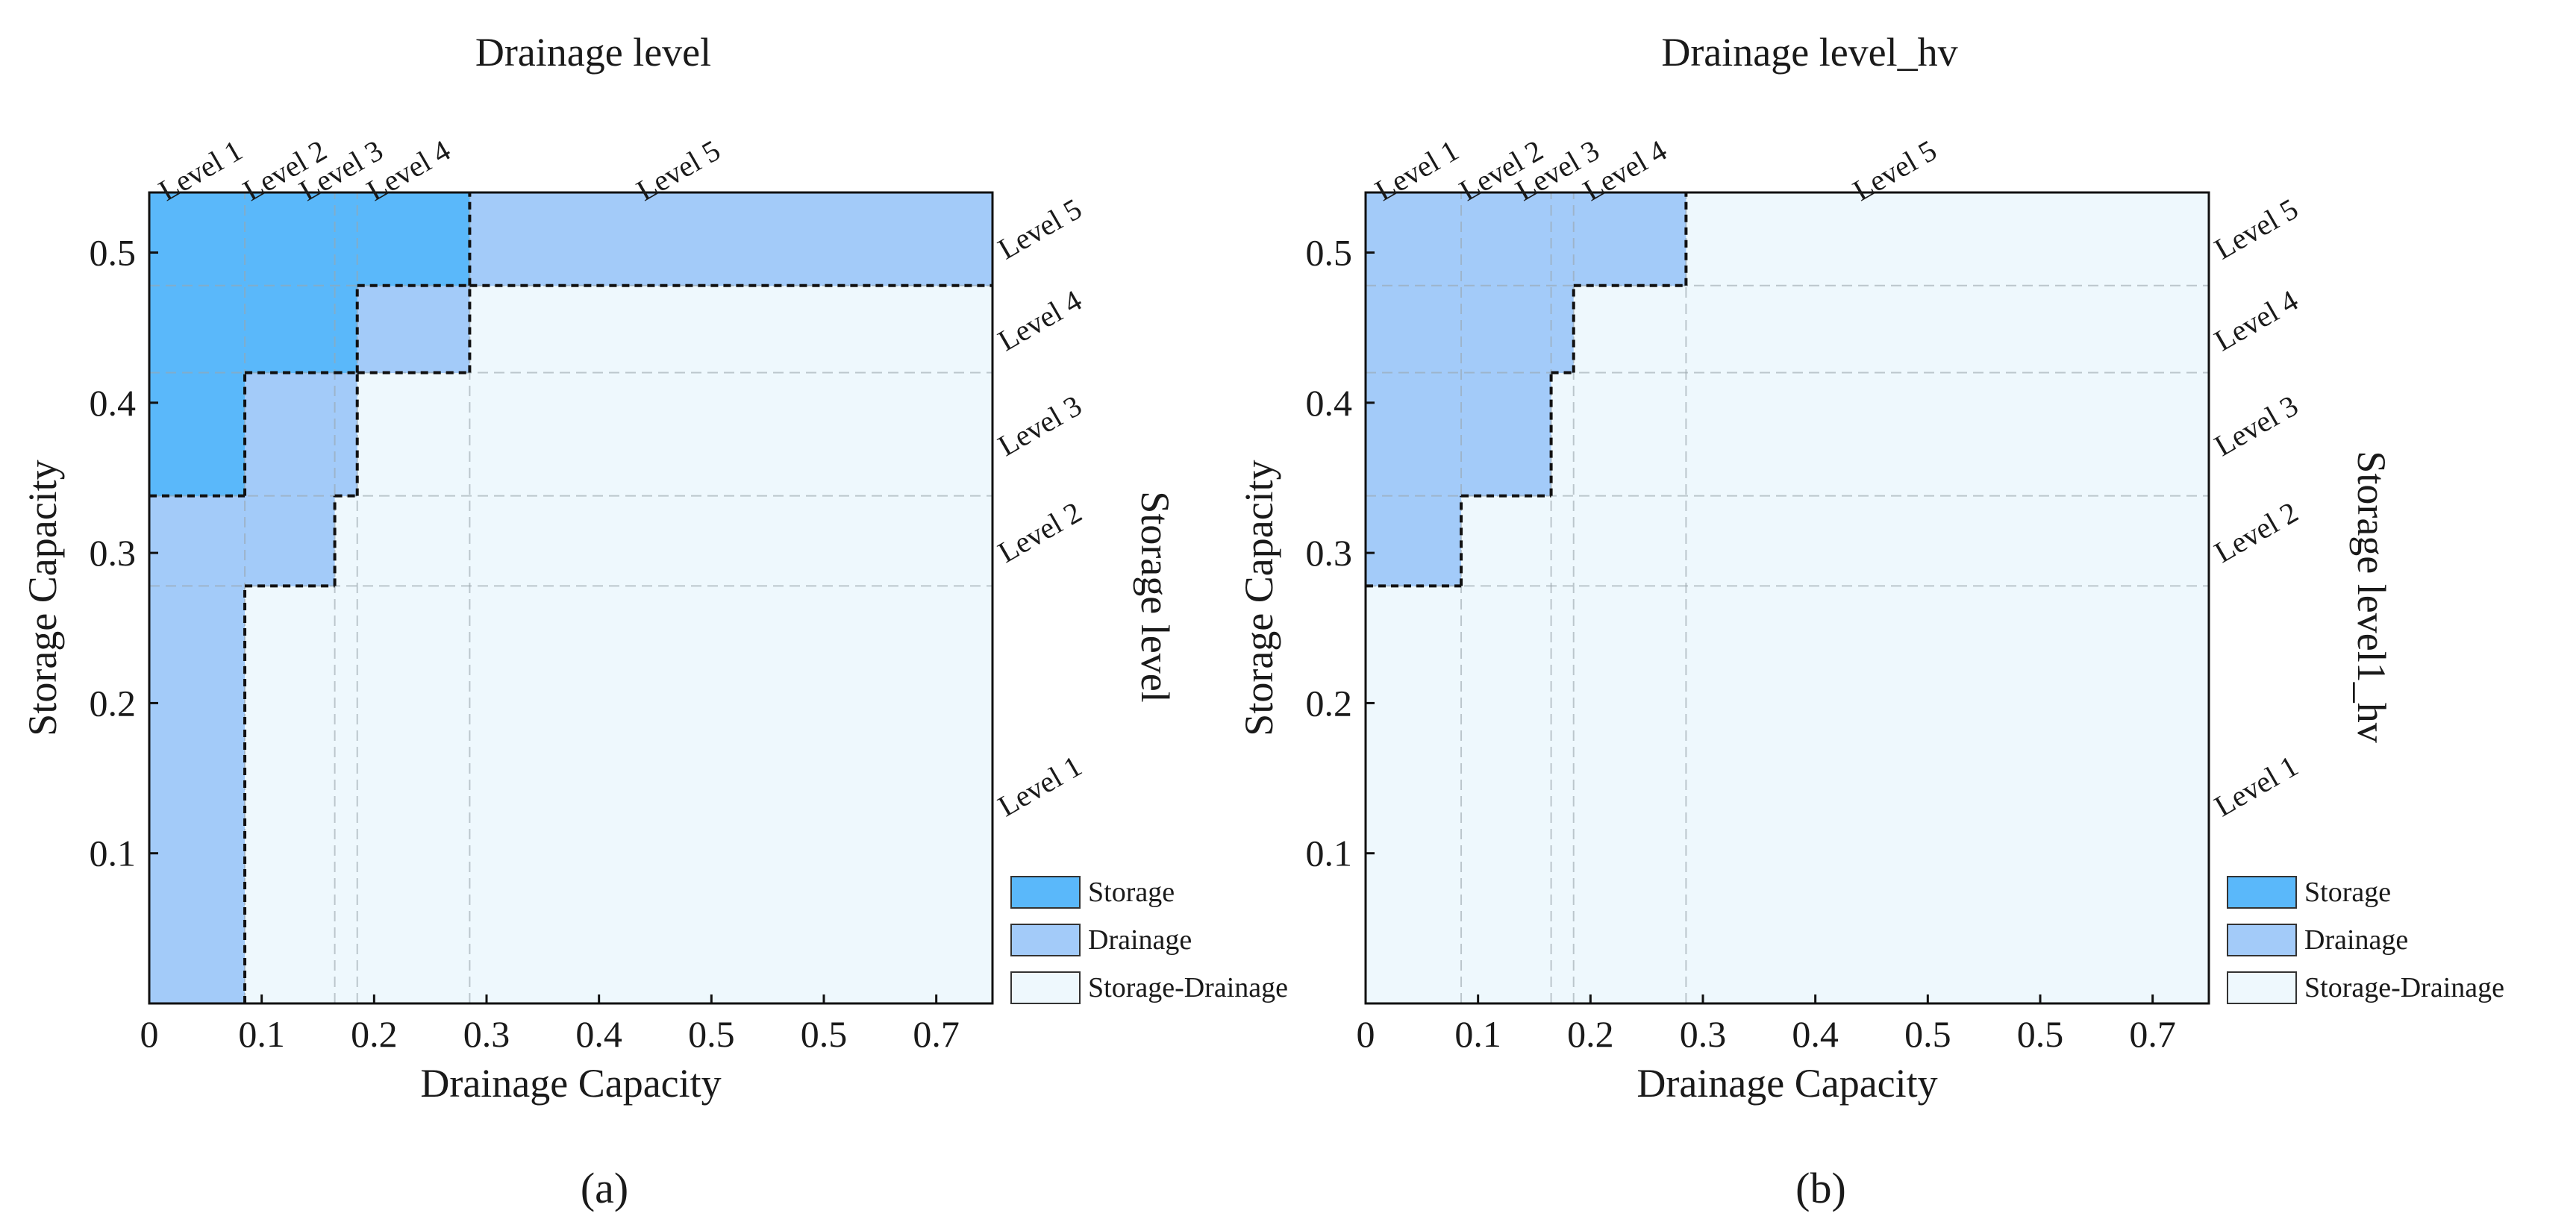 Image resolution: width=2576 pixels, height=1228 pixels. I want to click on cell-r2-c3, so click(1563, 540).